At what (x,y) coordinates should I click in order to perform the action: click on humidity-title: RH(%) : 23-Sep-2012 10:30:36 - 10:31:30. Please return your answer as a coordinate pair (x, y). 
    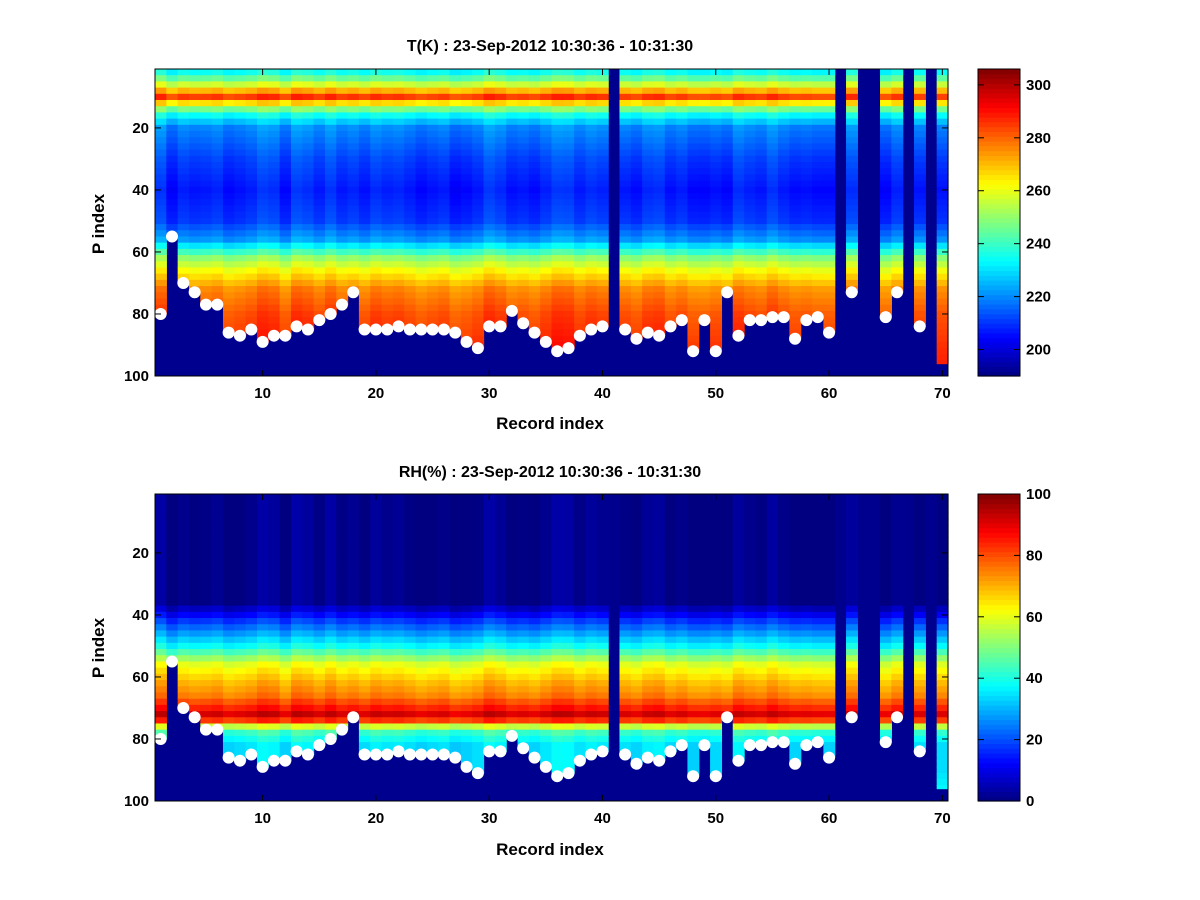
    Looking at the image, I should click on (550, 472).